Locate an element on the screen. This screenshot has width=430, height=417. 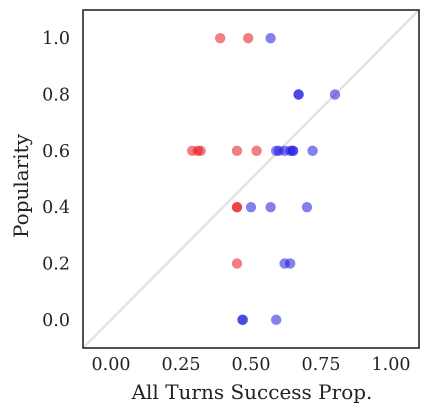
y-tick-label: 0.8 is located at coordinates (56, 96).